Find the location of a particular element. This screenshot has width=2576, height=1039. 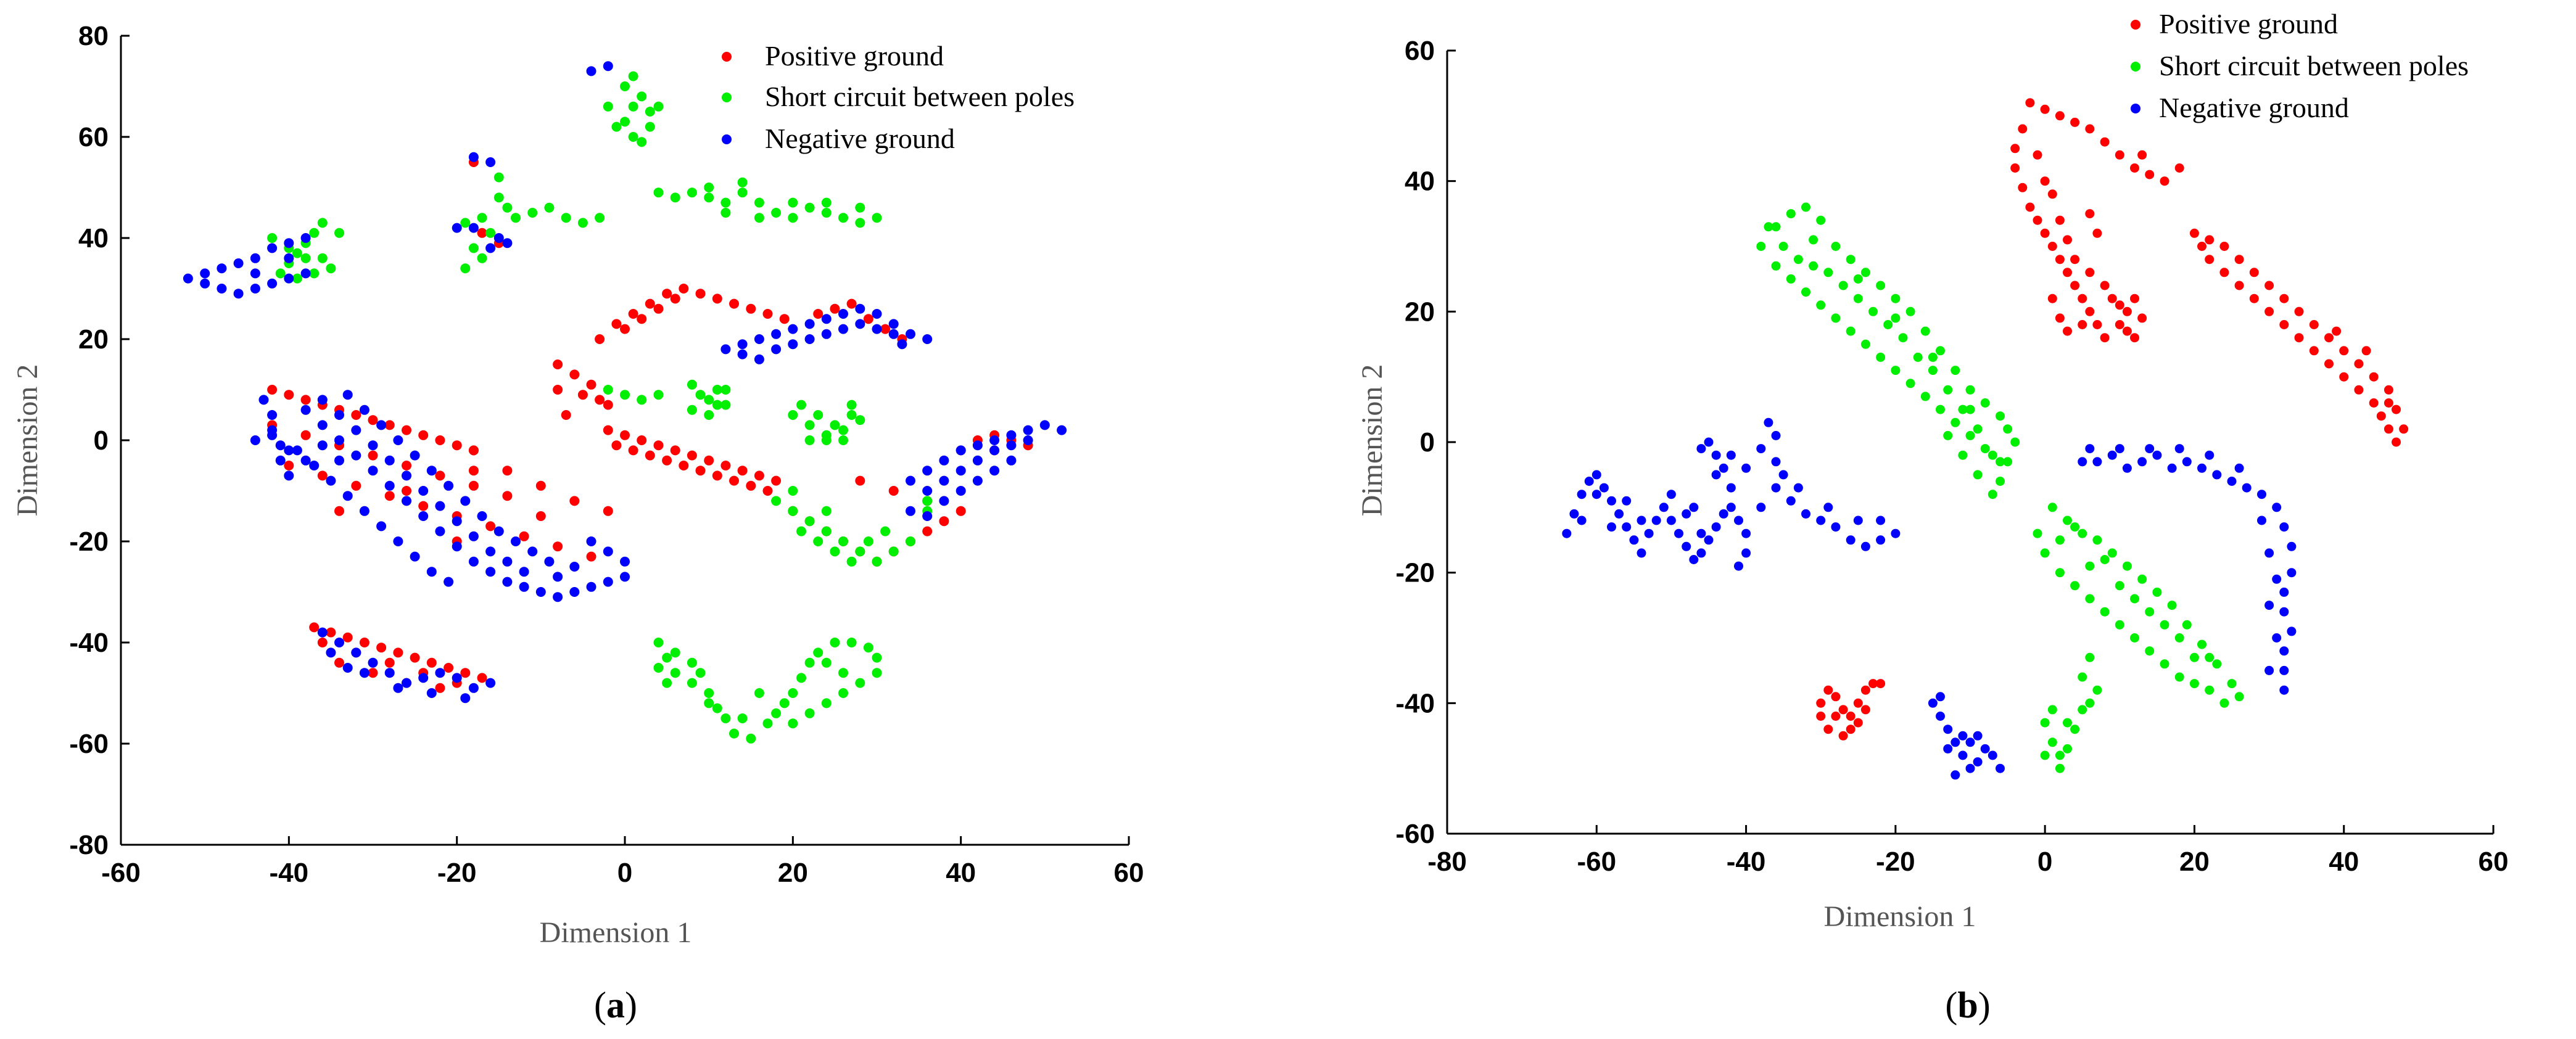

legend-swatch is located at coordinates (2135, 25).